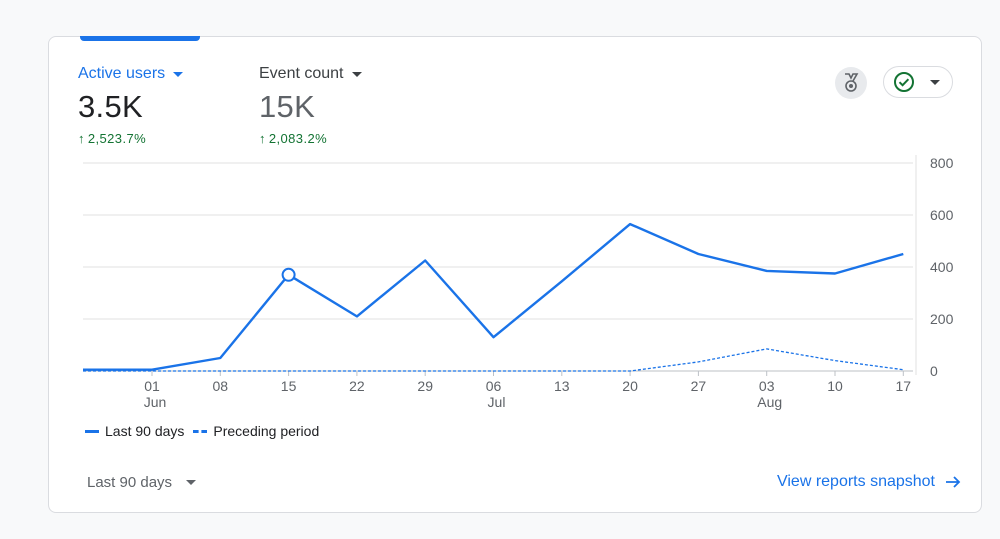 This screenshot has width=1000, height=539. Describe the element at coordinates (140, 38) in the screenshot. I see `selected-tab-indicator` at that location.